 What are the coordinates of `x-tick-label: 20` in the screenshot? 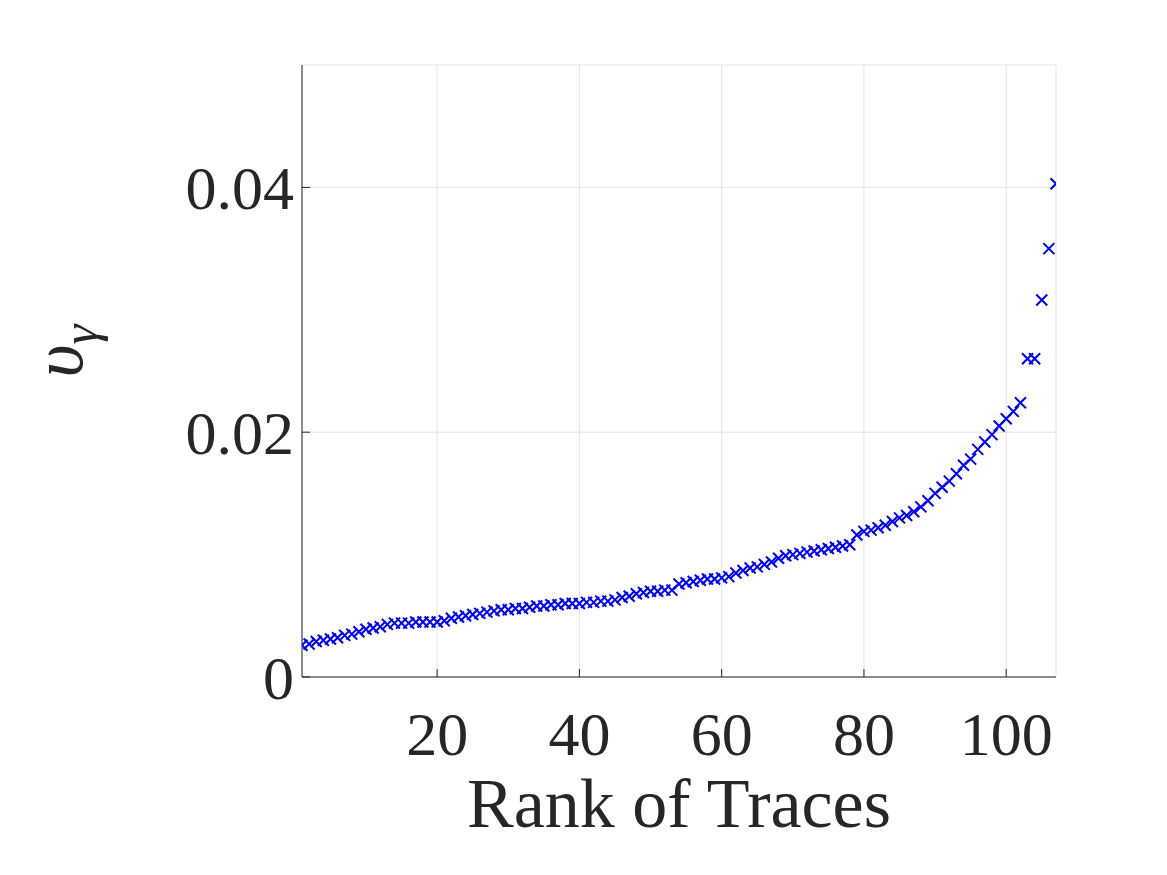 It's located at (437, 734).